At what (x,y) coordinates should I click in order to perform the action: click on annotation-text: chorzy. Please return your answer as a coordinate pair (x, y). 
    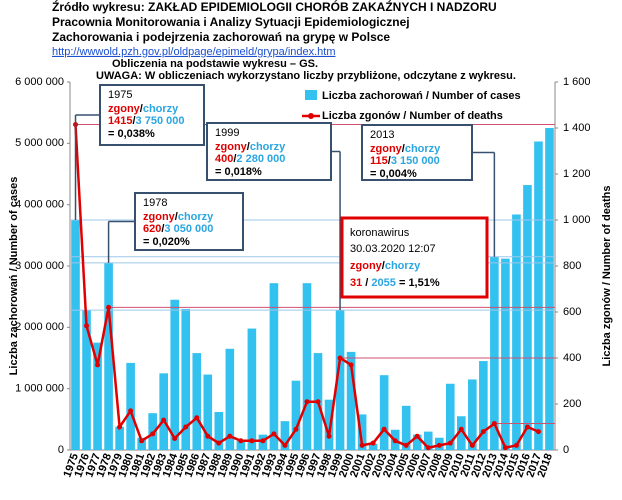
    Looking at the image, I should click on (161, 109).